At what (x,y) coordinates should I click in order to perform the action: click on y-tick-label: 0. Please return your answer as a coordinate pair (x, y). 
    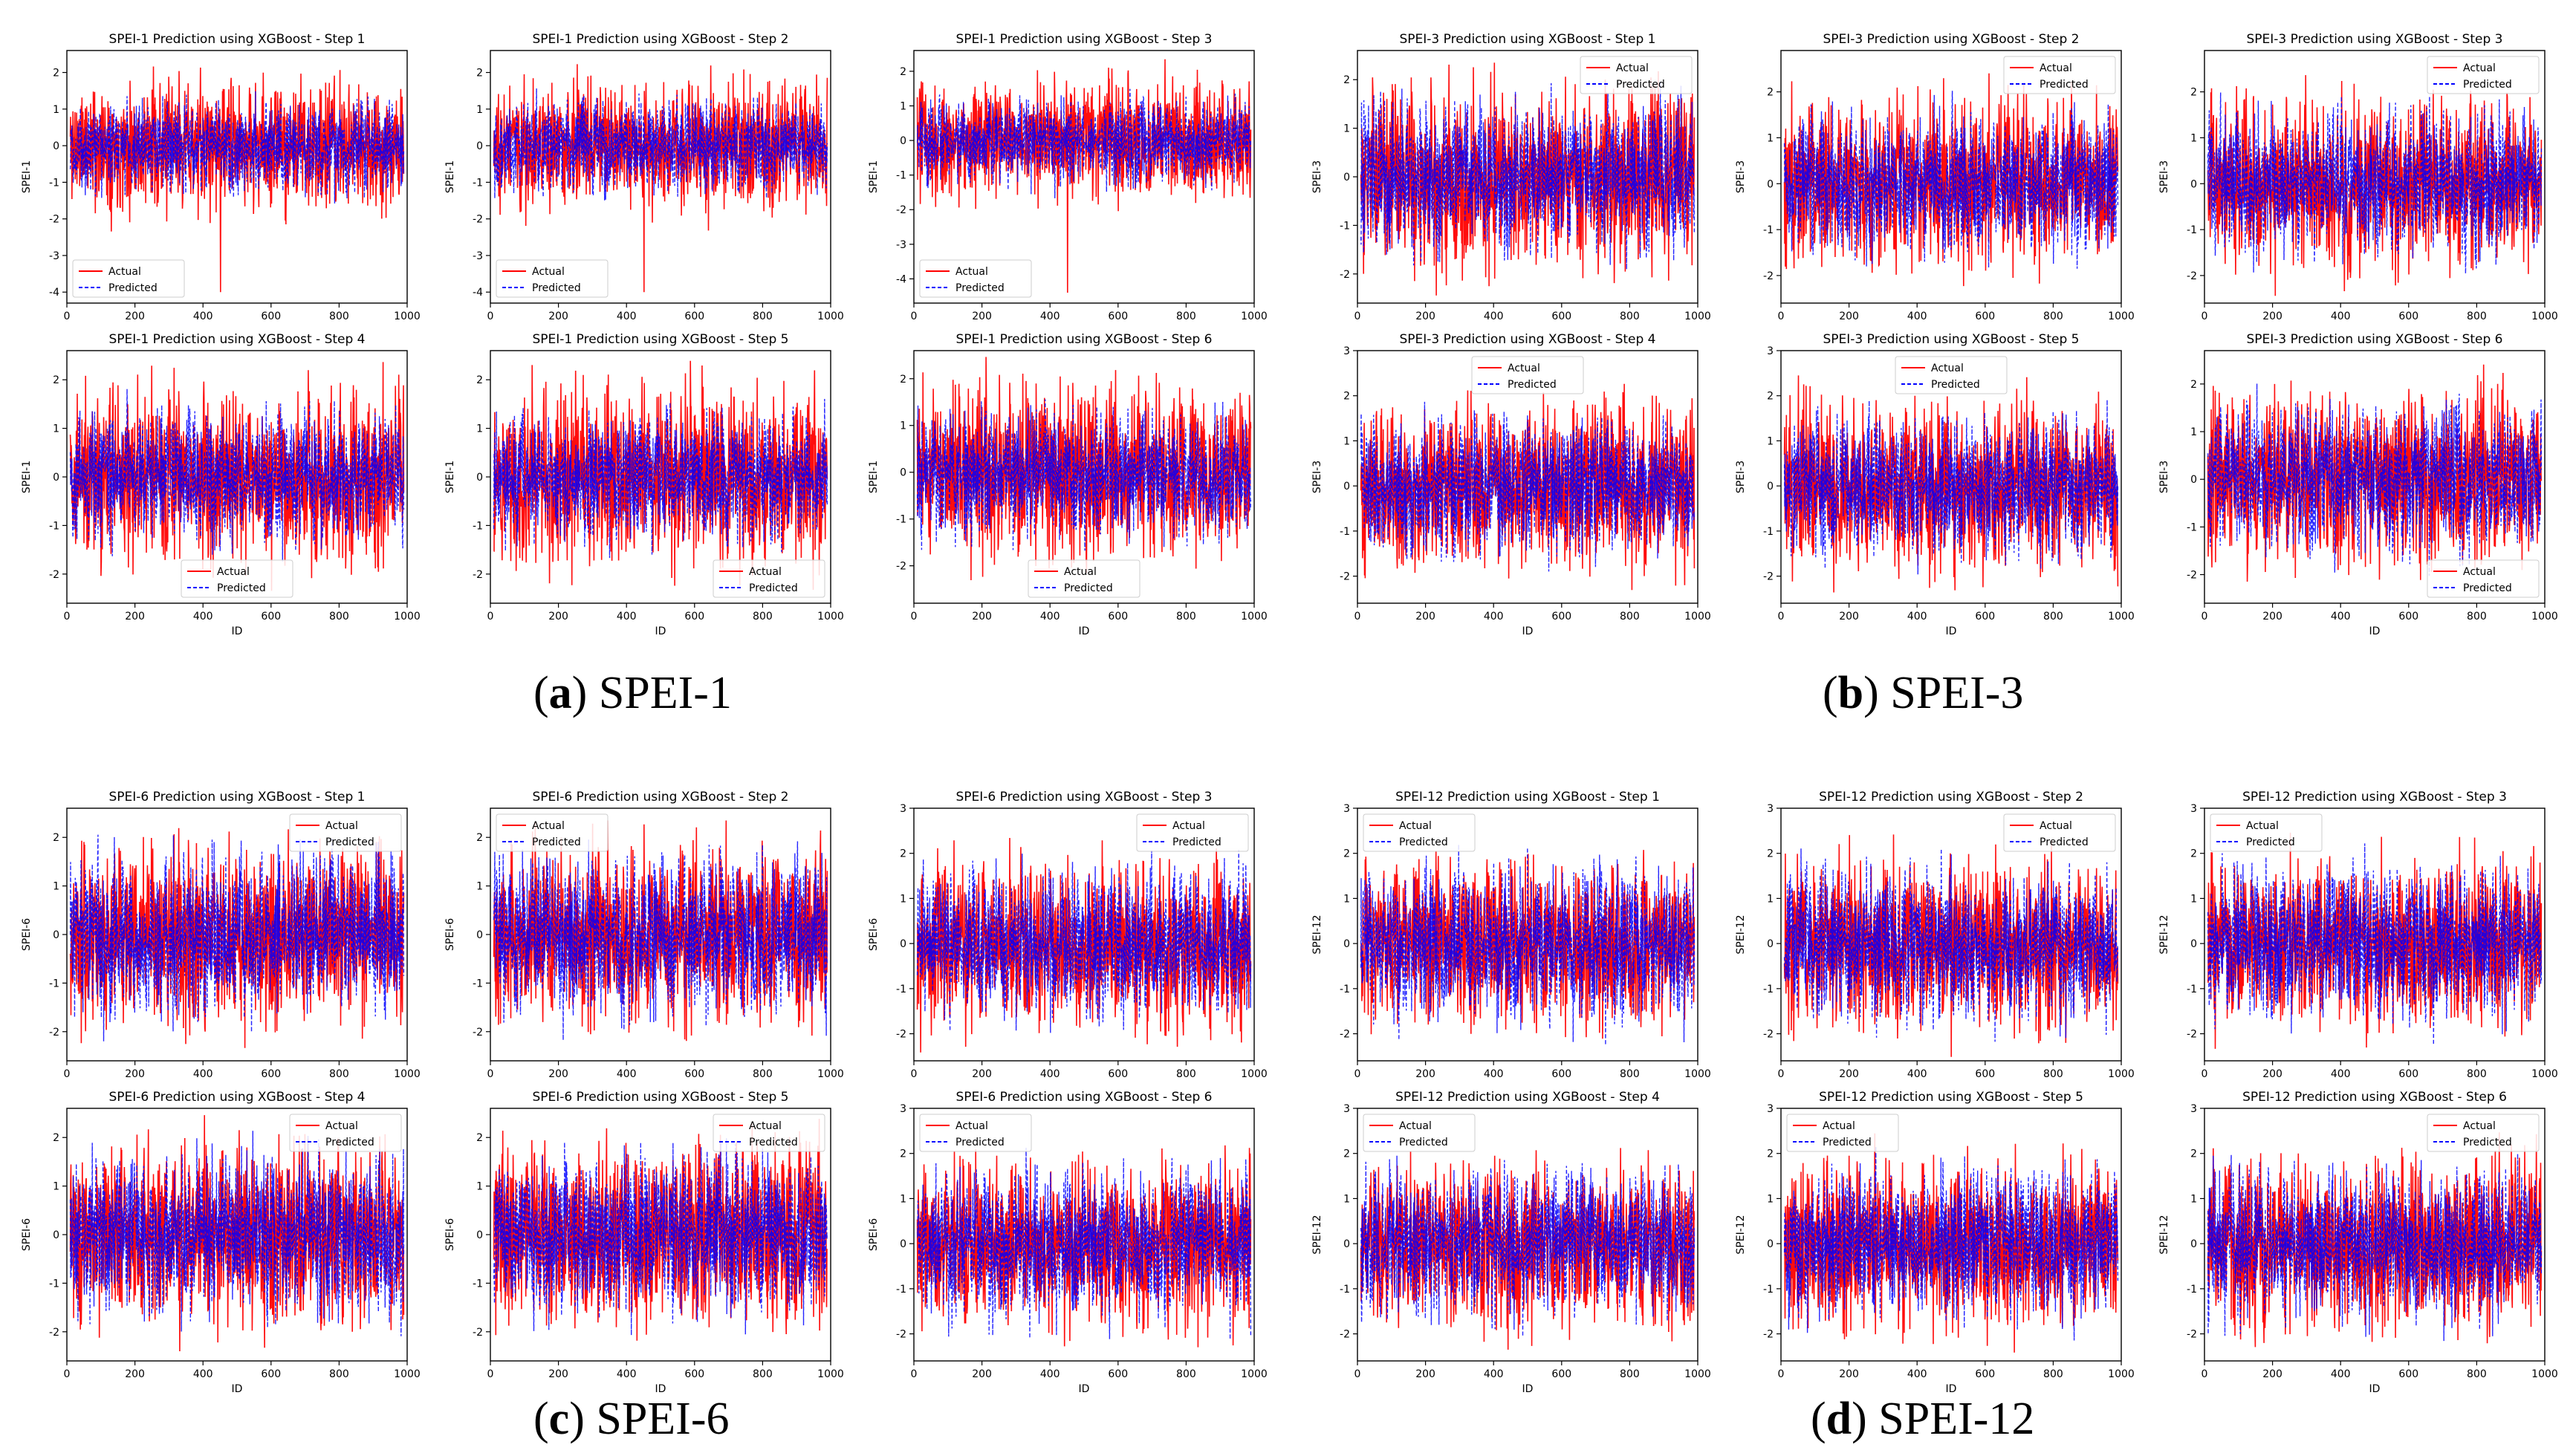
    Looking at the image, I should click on (903, 141).